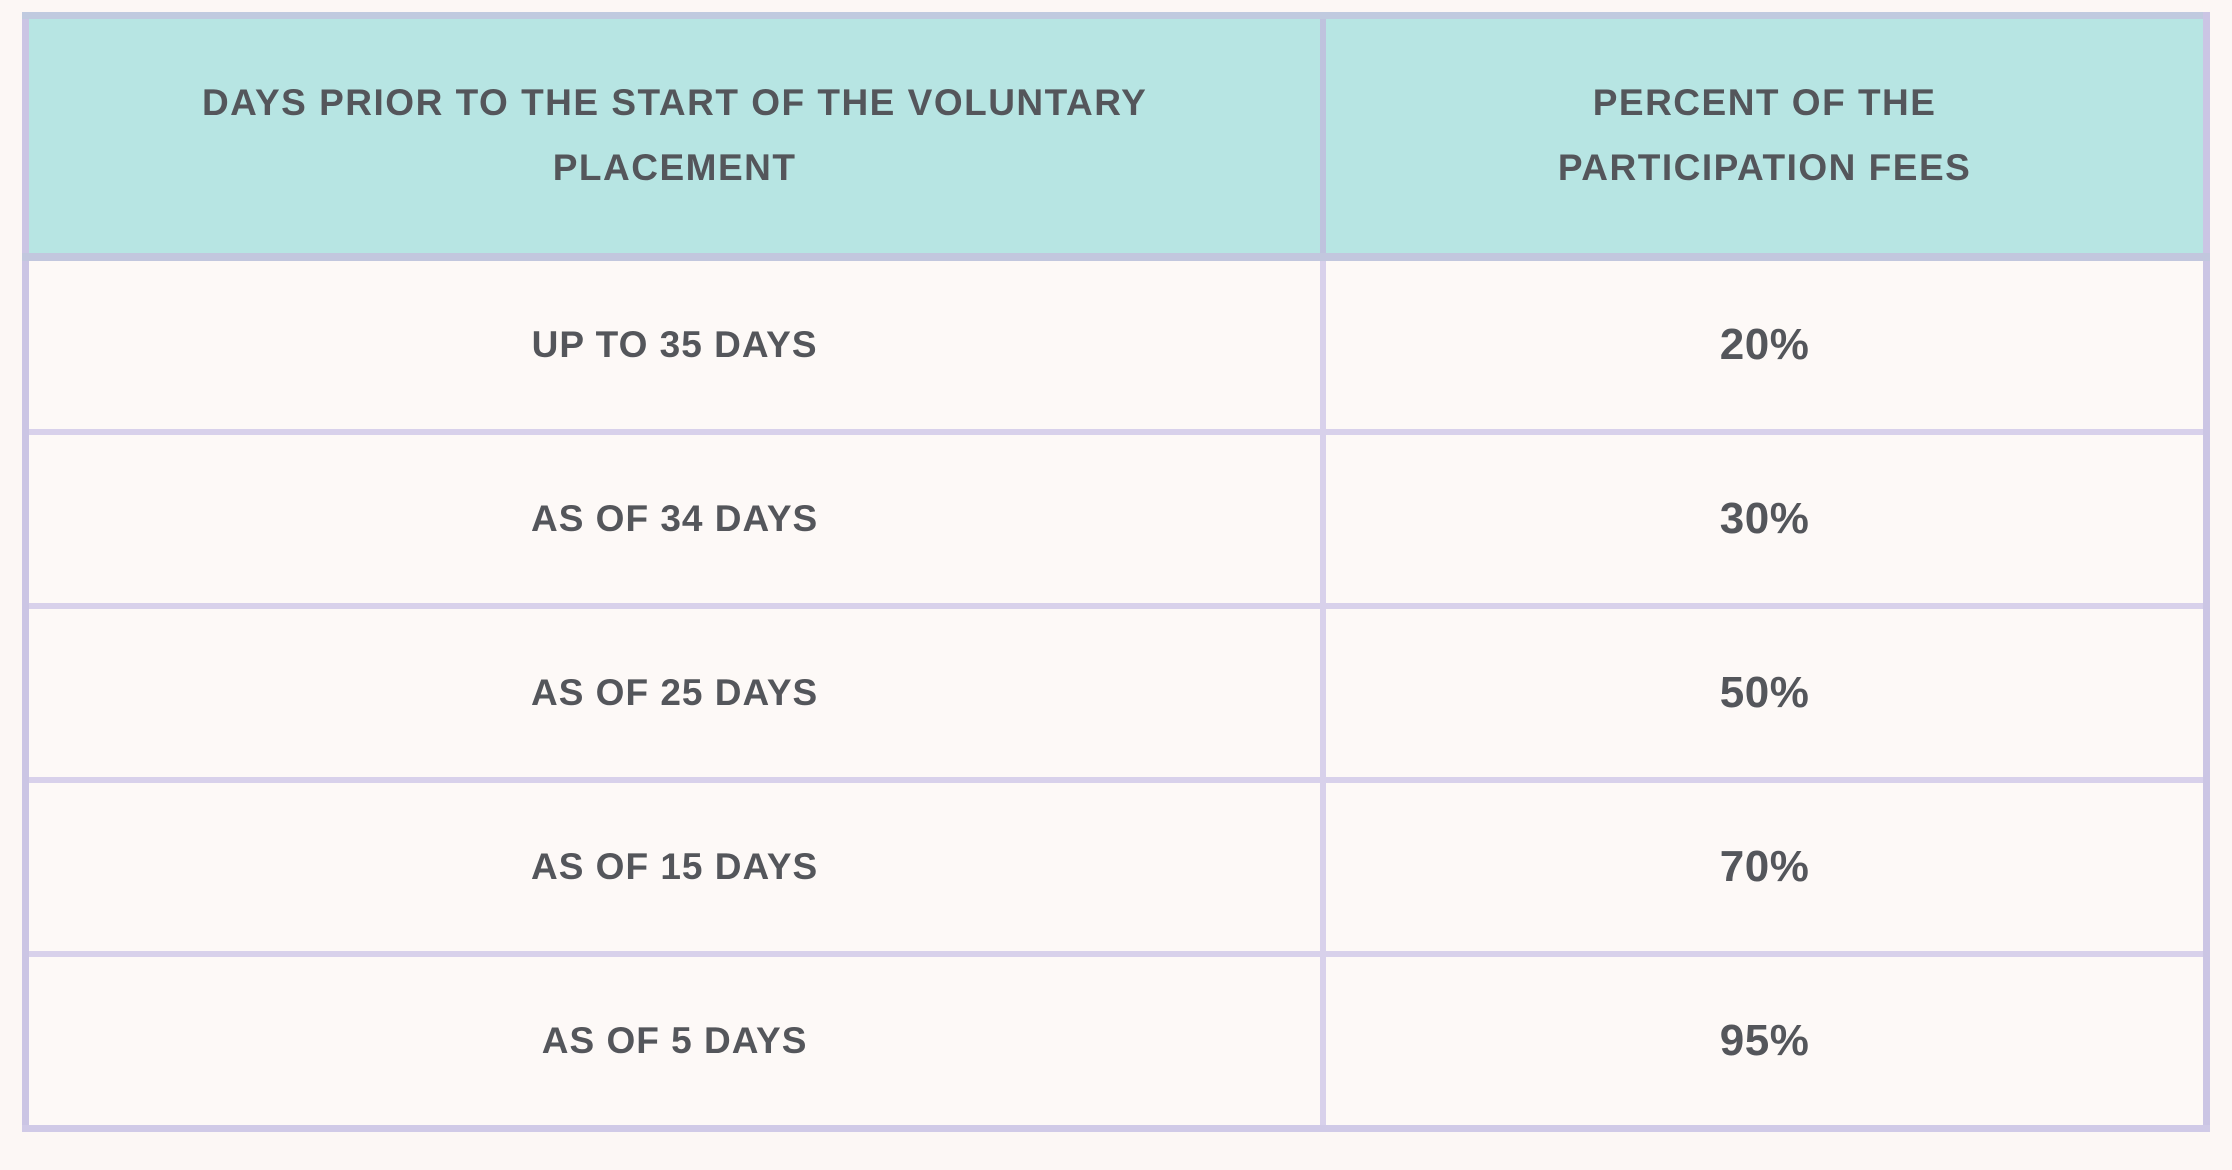  Describe the element at coordinates (1765, 1041) in the screenshot. I see `percent-cell: 95%` at that location.